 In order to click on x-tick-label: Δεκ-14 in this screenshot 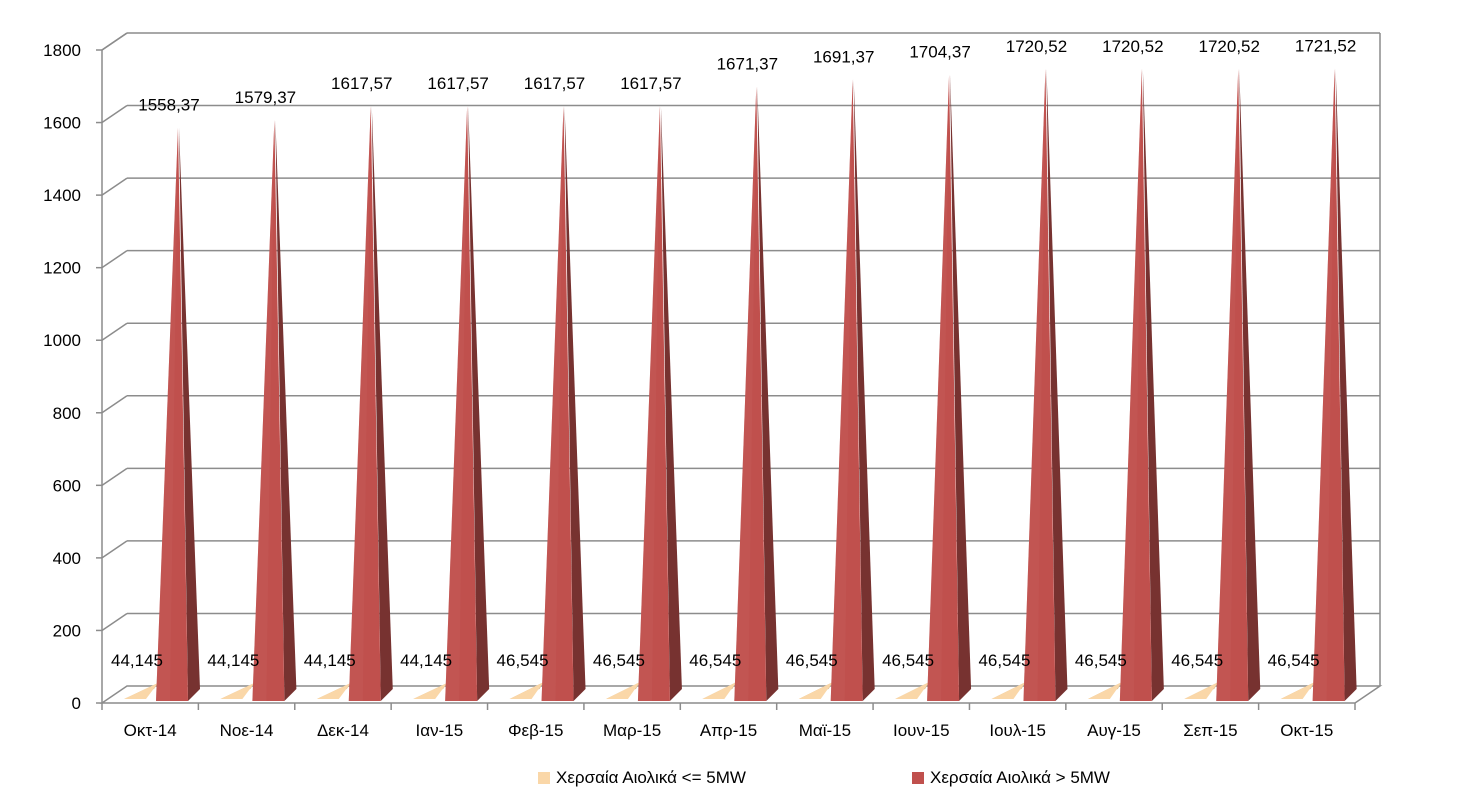, I will do `click(343, 730)`.